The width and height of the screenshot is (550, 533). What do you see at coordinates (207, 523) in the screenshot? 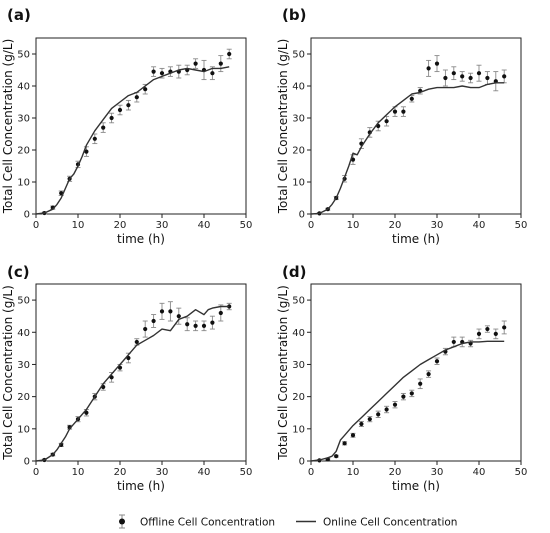
I see `legend-offline-label: Offline Cell Concentration` at bounding box center [207, 523].